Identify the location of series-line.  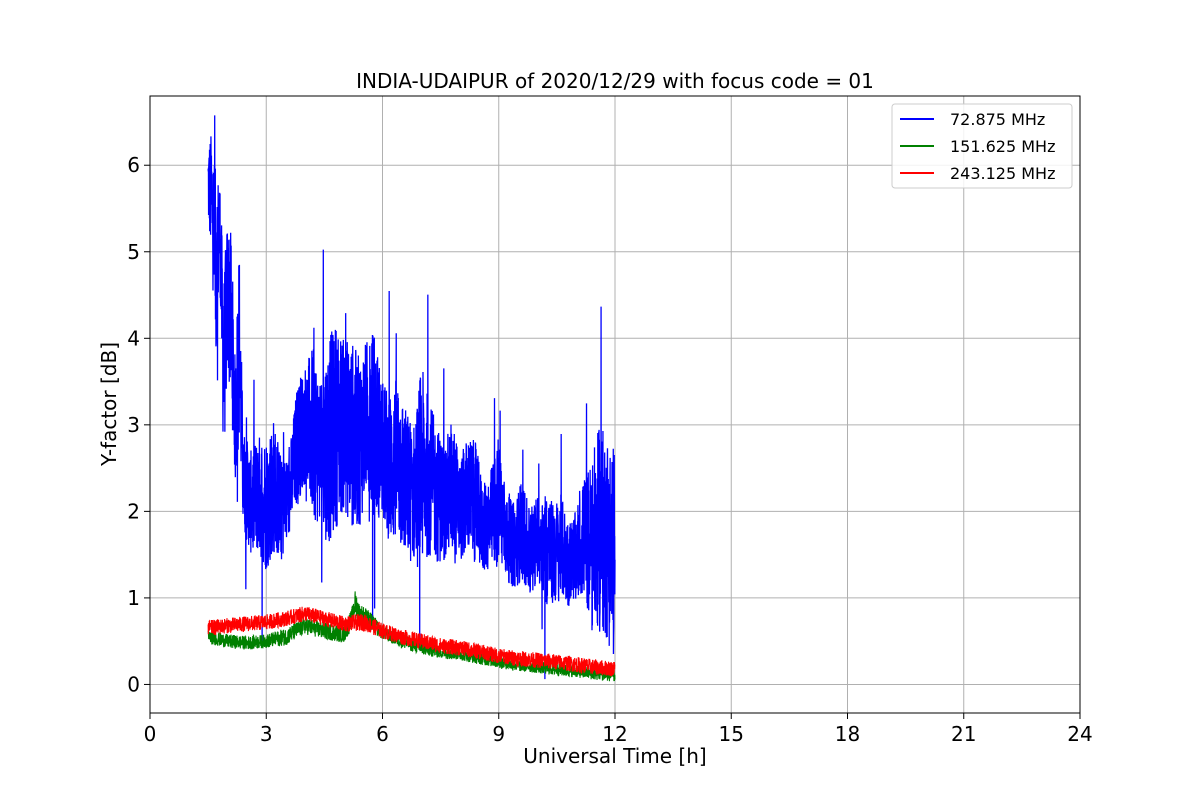
(411, 641).